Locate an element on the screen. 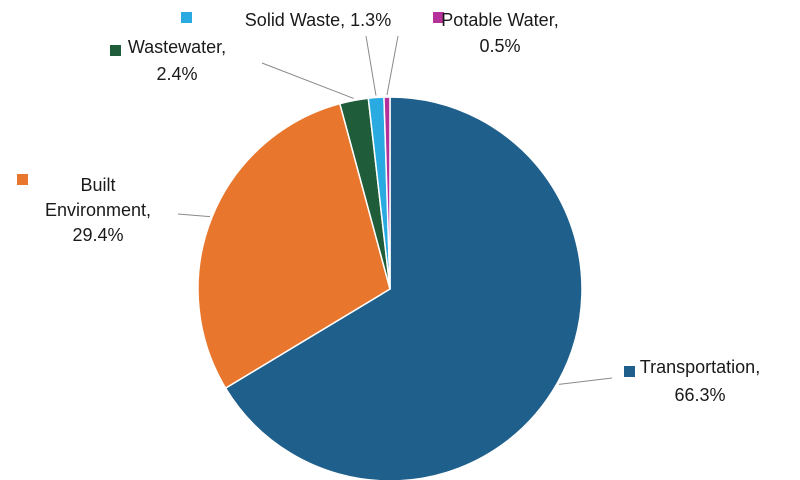 This screenshot has height=480, width=800. legend-marker-built-environment is located at coordinates (22, 179).